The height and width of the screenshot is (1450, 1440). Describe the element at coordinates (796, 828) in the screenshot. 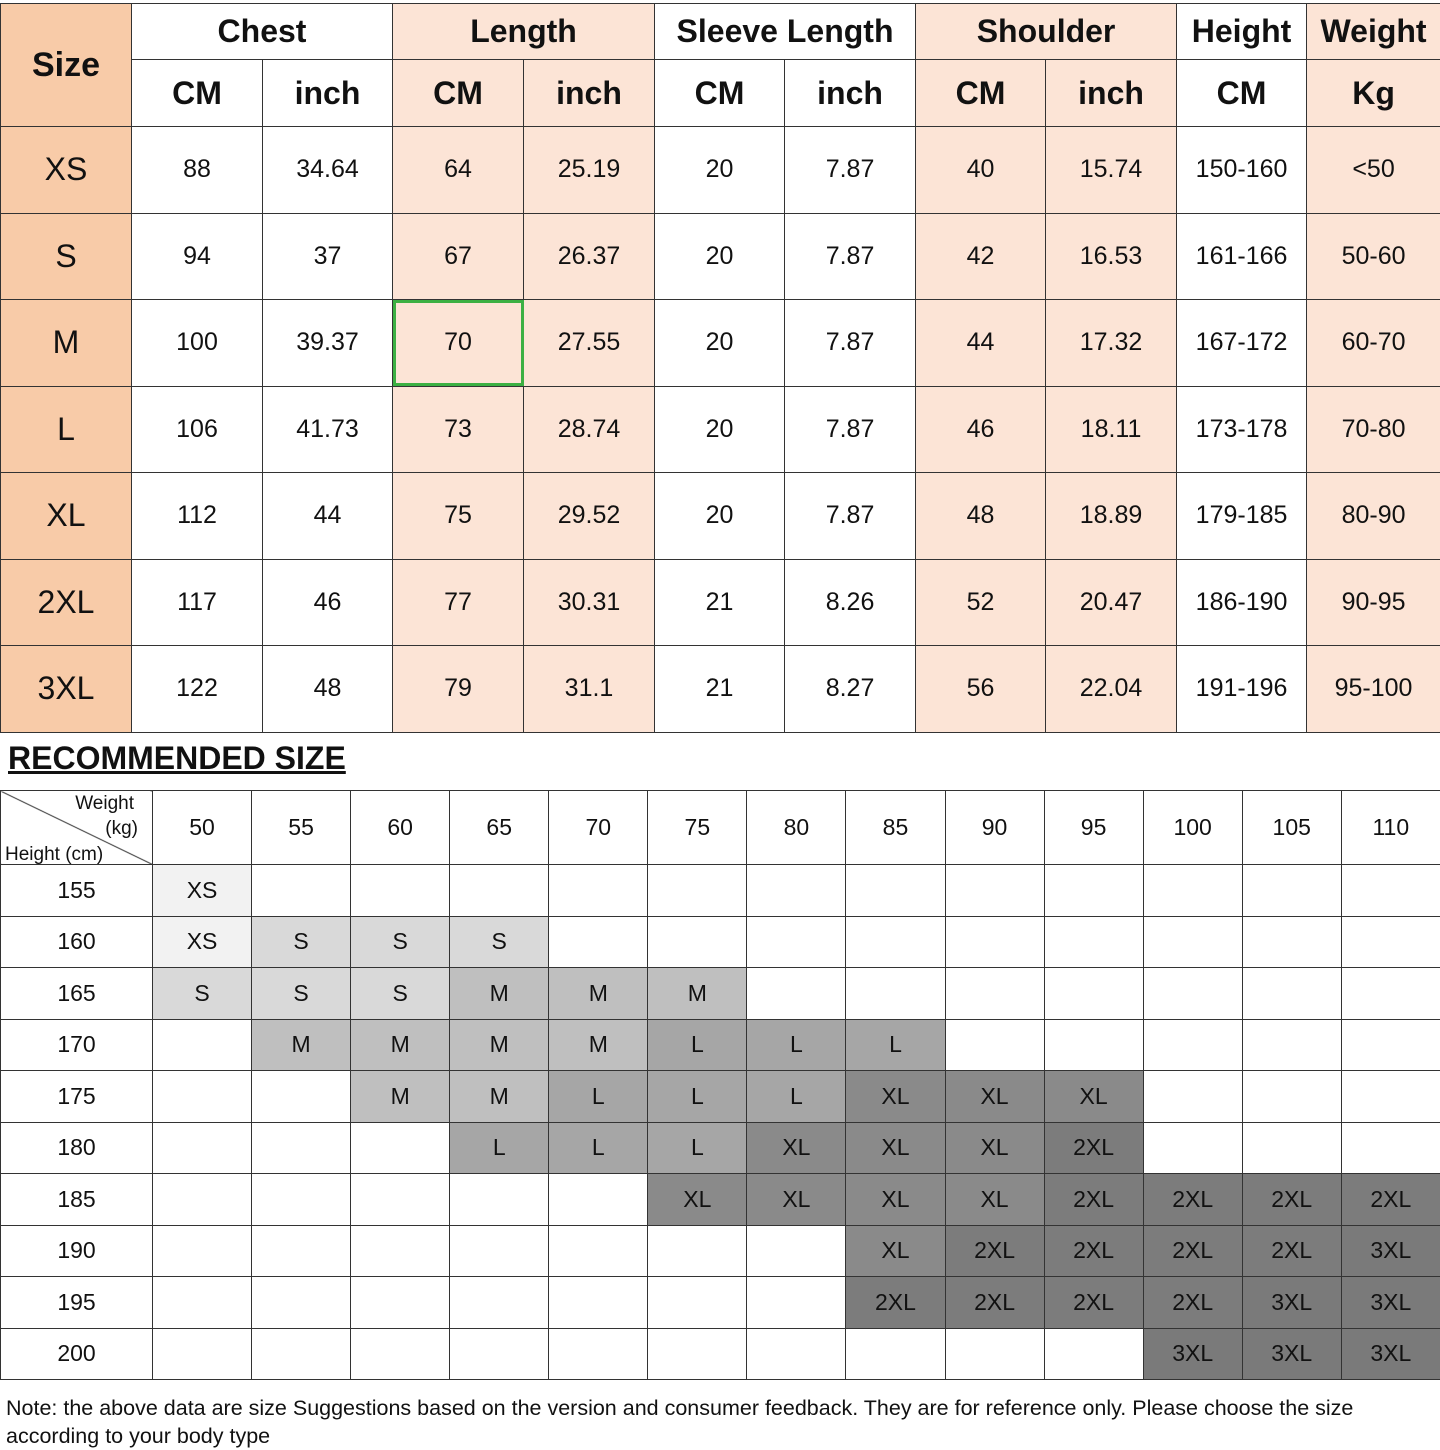

I see `weight-header: 80` at that location.